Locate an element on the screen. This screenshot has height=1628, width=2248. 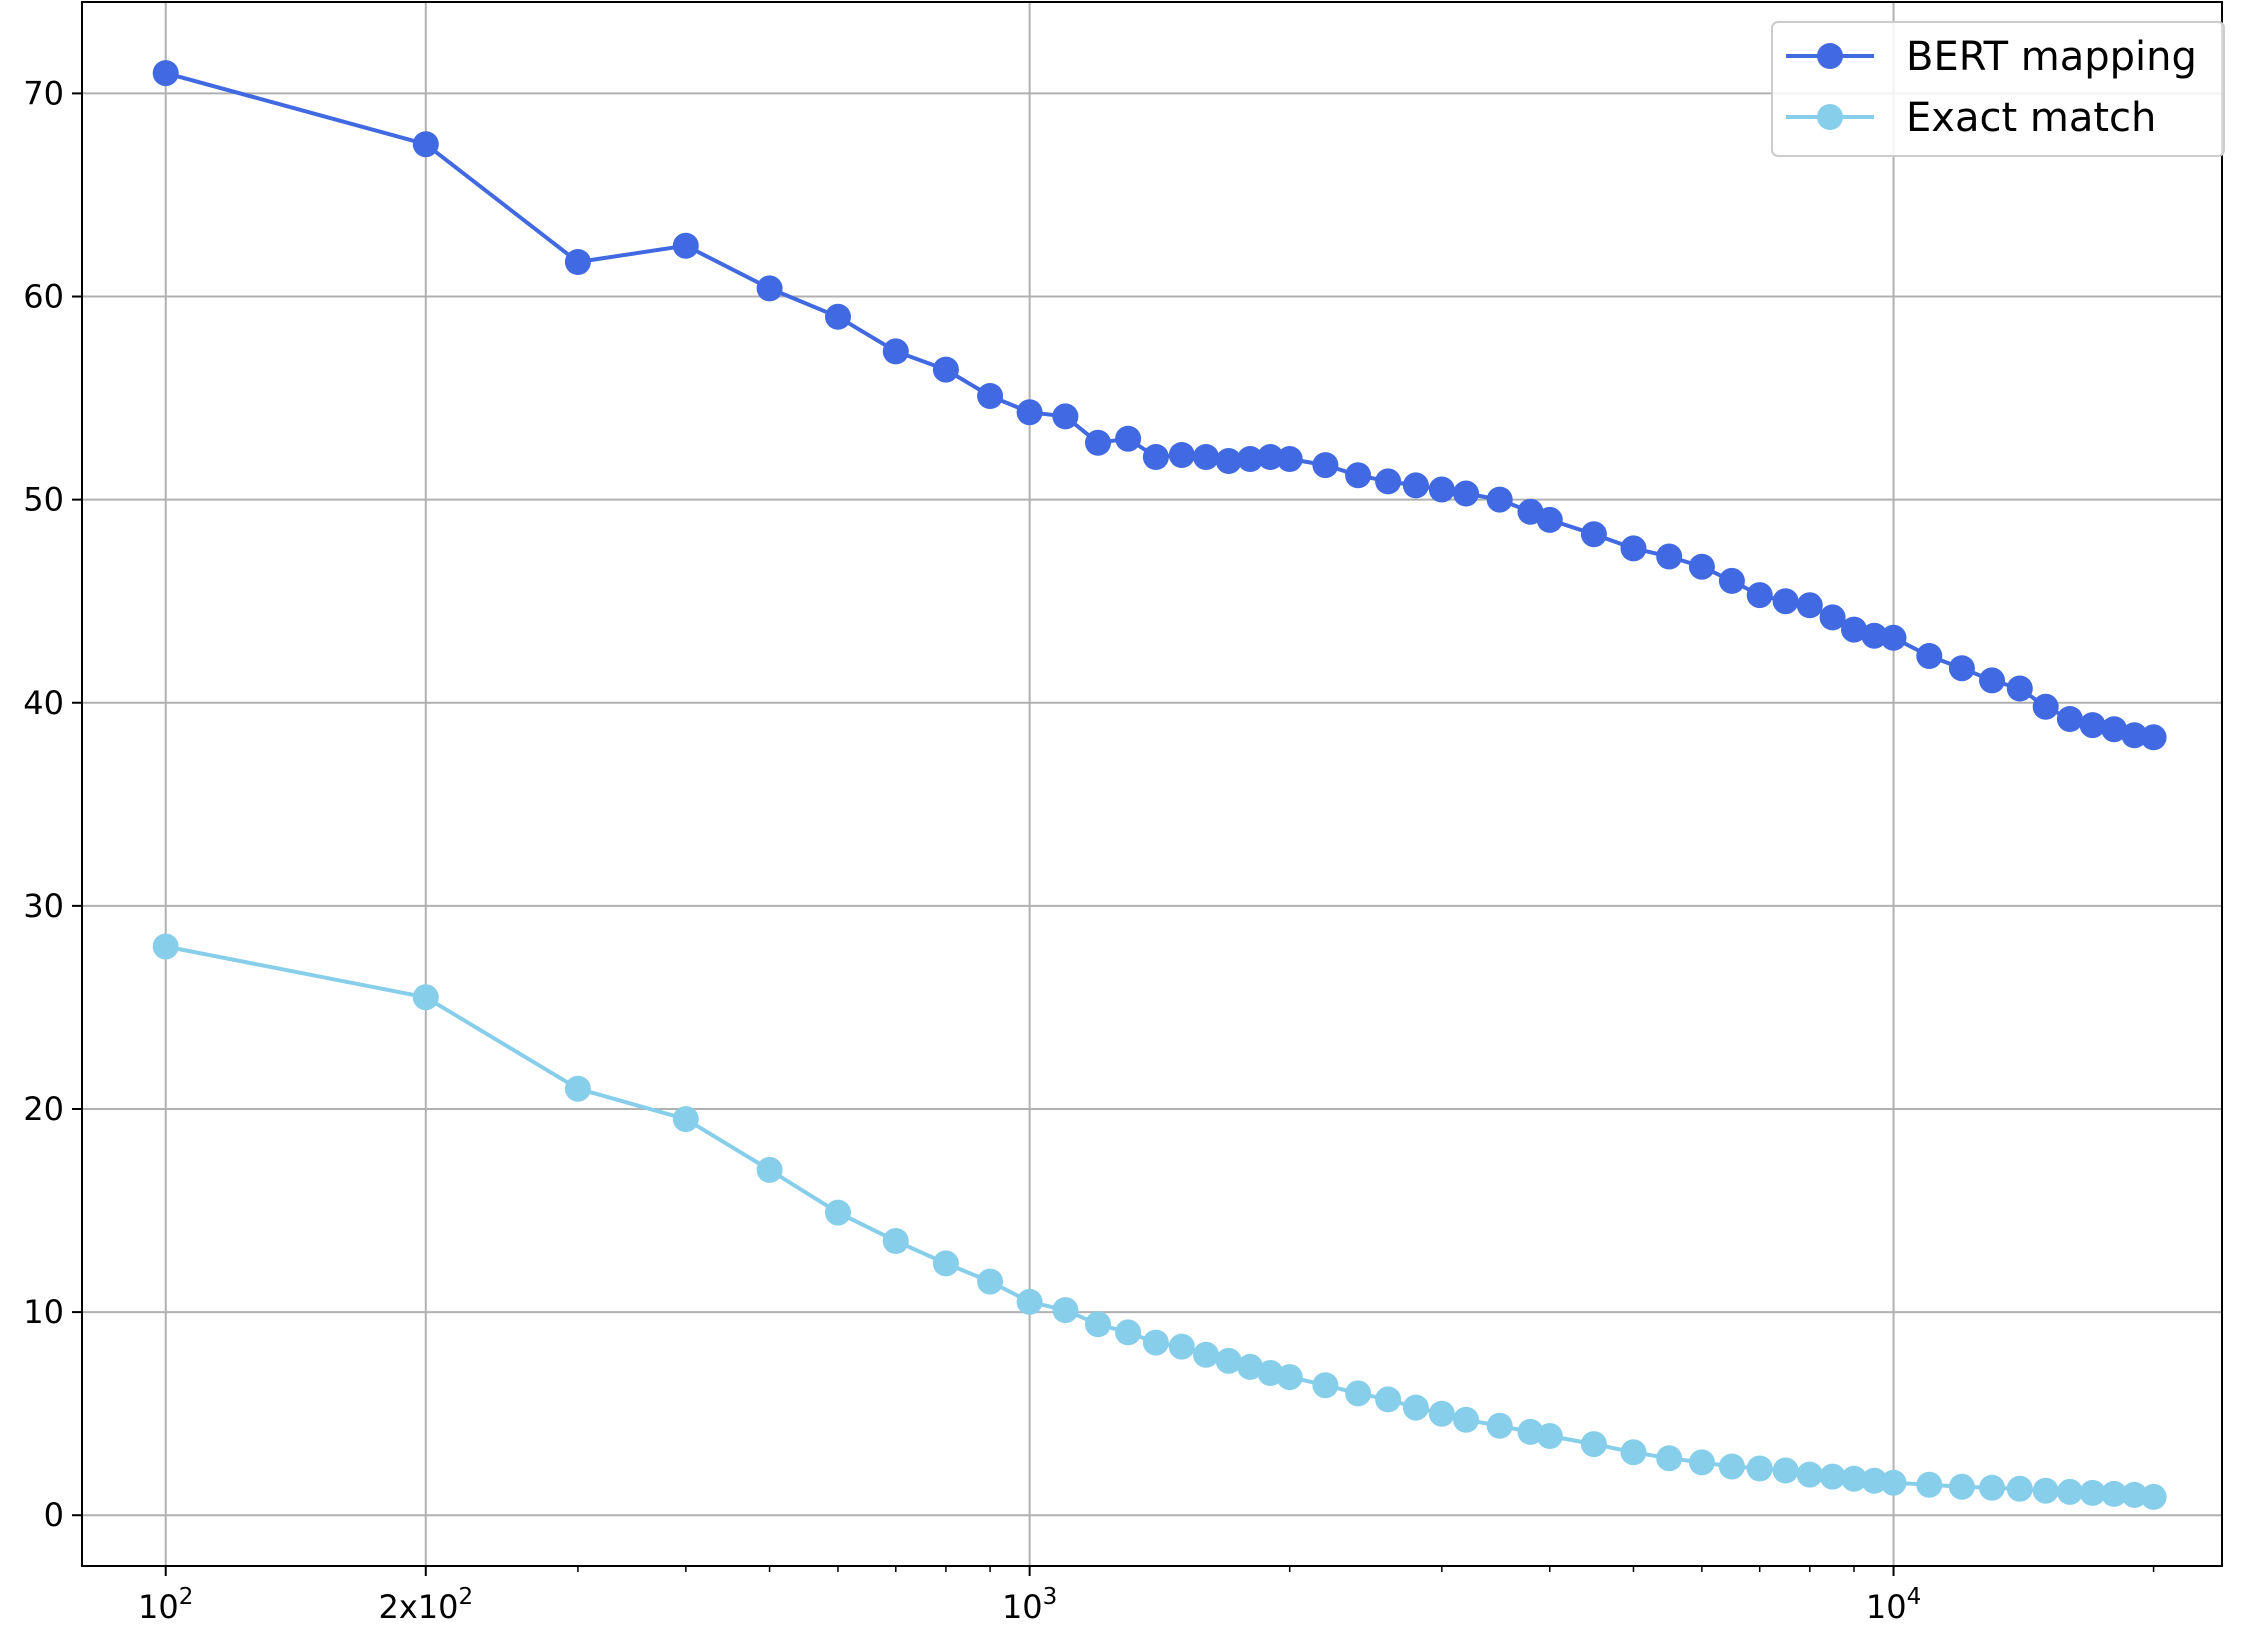
y-tick-label: 20 is located at coordinates (43, 1109).